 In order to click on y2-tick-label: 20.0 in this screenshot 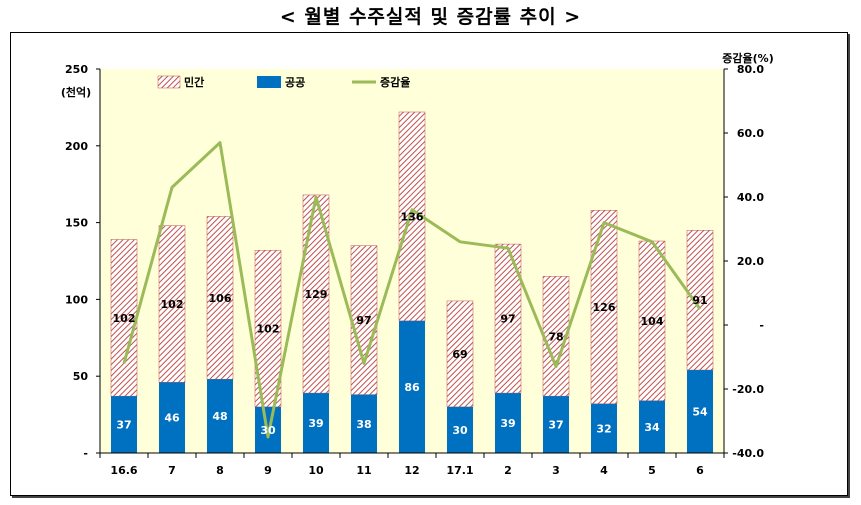, I will do `click(750, 261)`.